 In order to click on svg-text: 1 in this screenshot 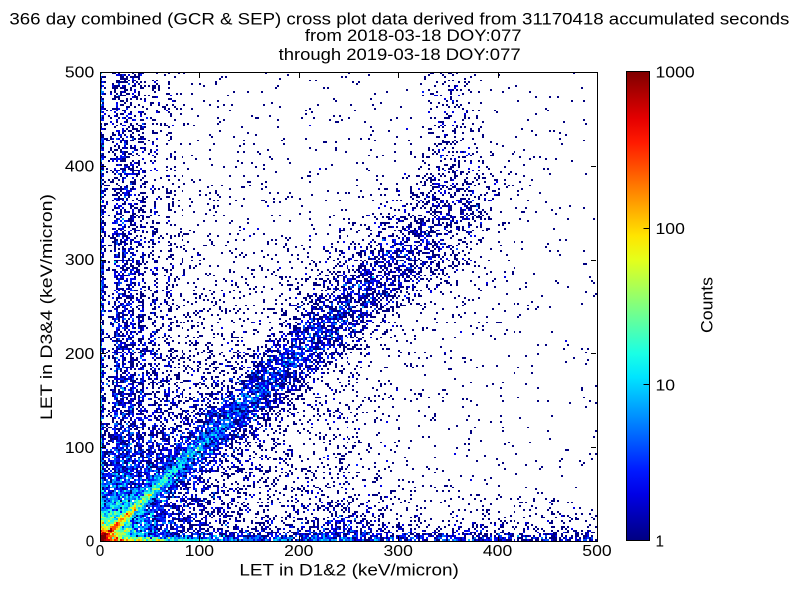, I will do `click(660, 542)`.